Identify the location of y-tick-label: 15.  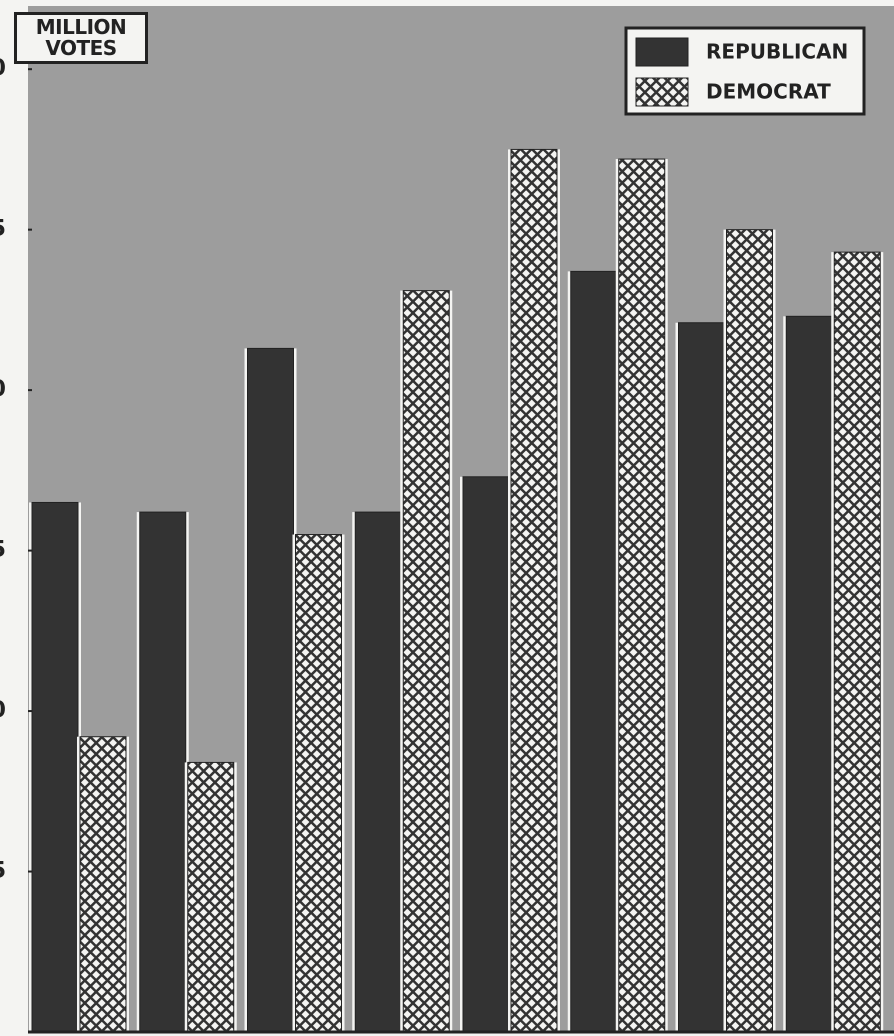
(3, 550).